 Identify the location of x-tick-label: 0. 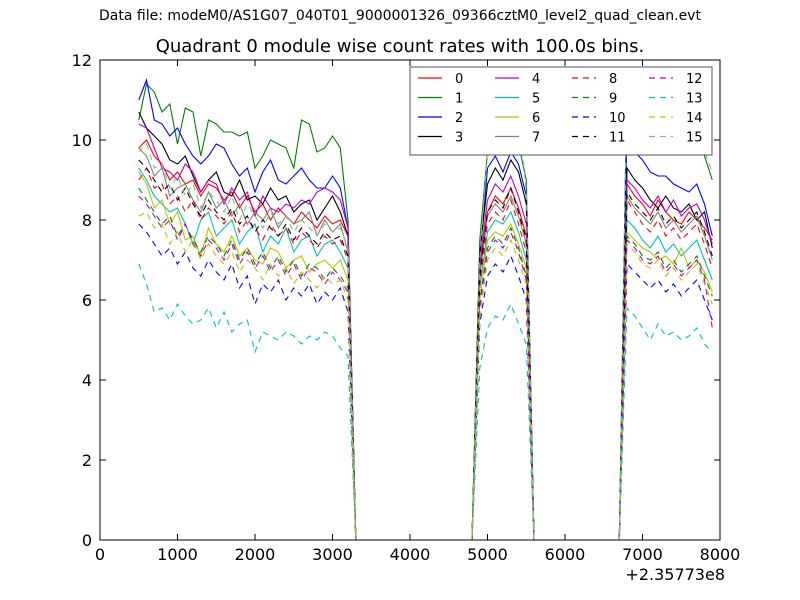
(100, 554).